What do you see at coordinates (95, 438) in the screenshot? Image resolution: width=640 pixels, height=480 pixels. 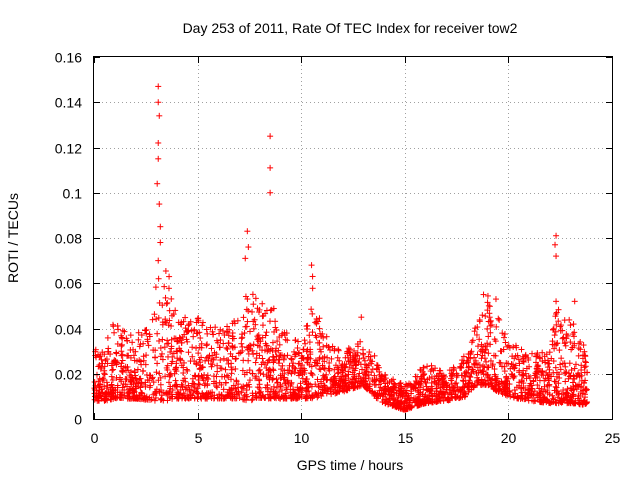 I see `x-tick-label: 0` at bounding box center [95, 438].